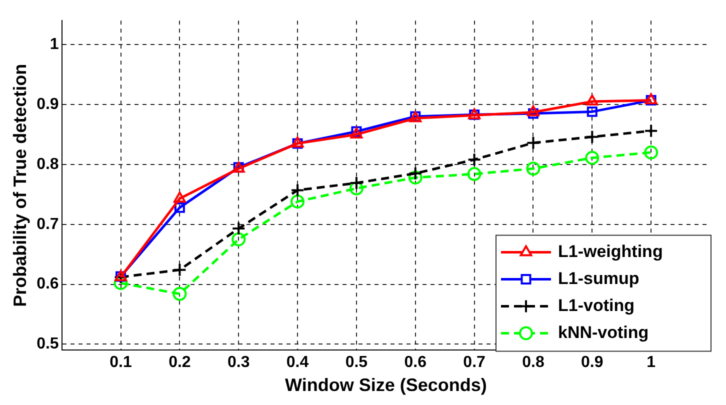 This screenshot has height=405, width=726. What do you see at coordinates (610, 251) in the screenshot?
I see `legend-label: L1-weighting` at bounding box center [610, 251].